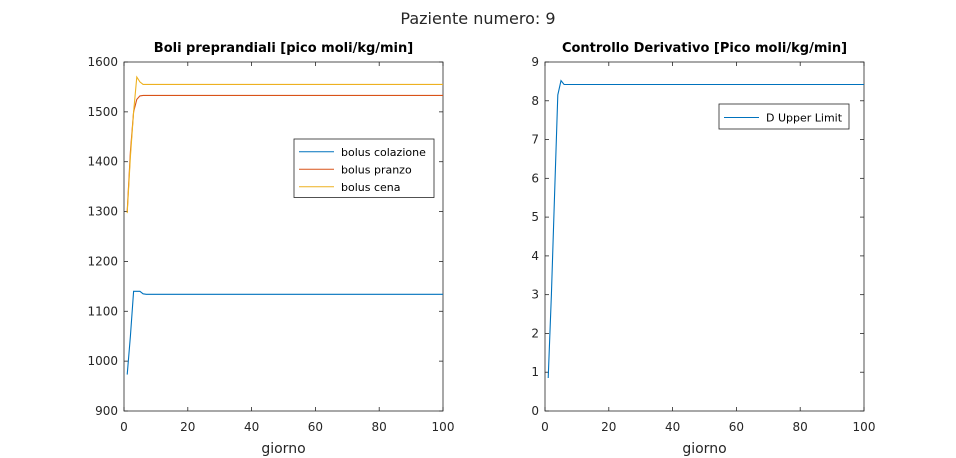  What do you see at coordinates (371, 187) in the screenshot?
I see `legend-entry: bolus cena` at bounding box center [371, 187].